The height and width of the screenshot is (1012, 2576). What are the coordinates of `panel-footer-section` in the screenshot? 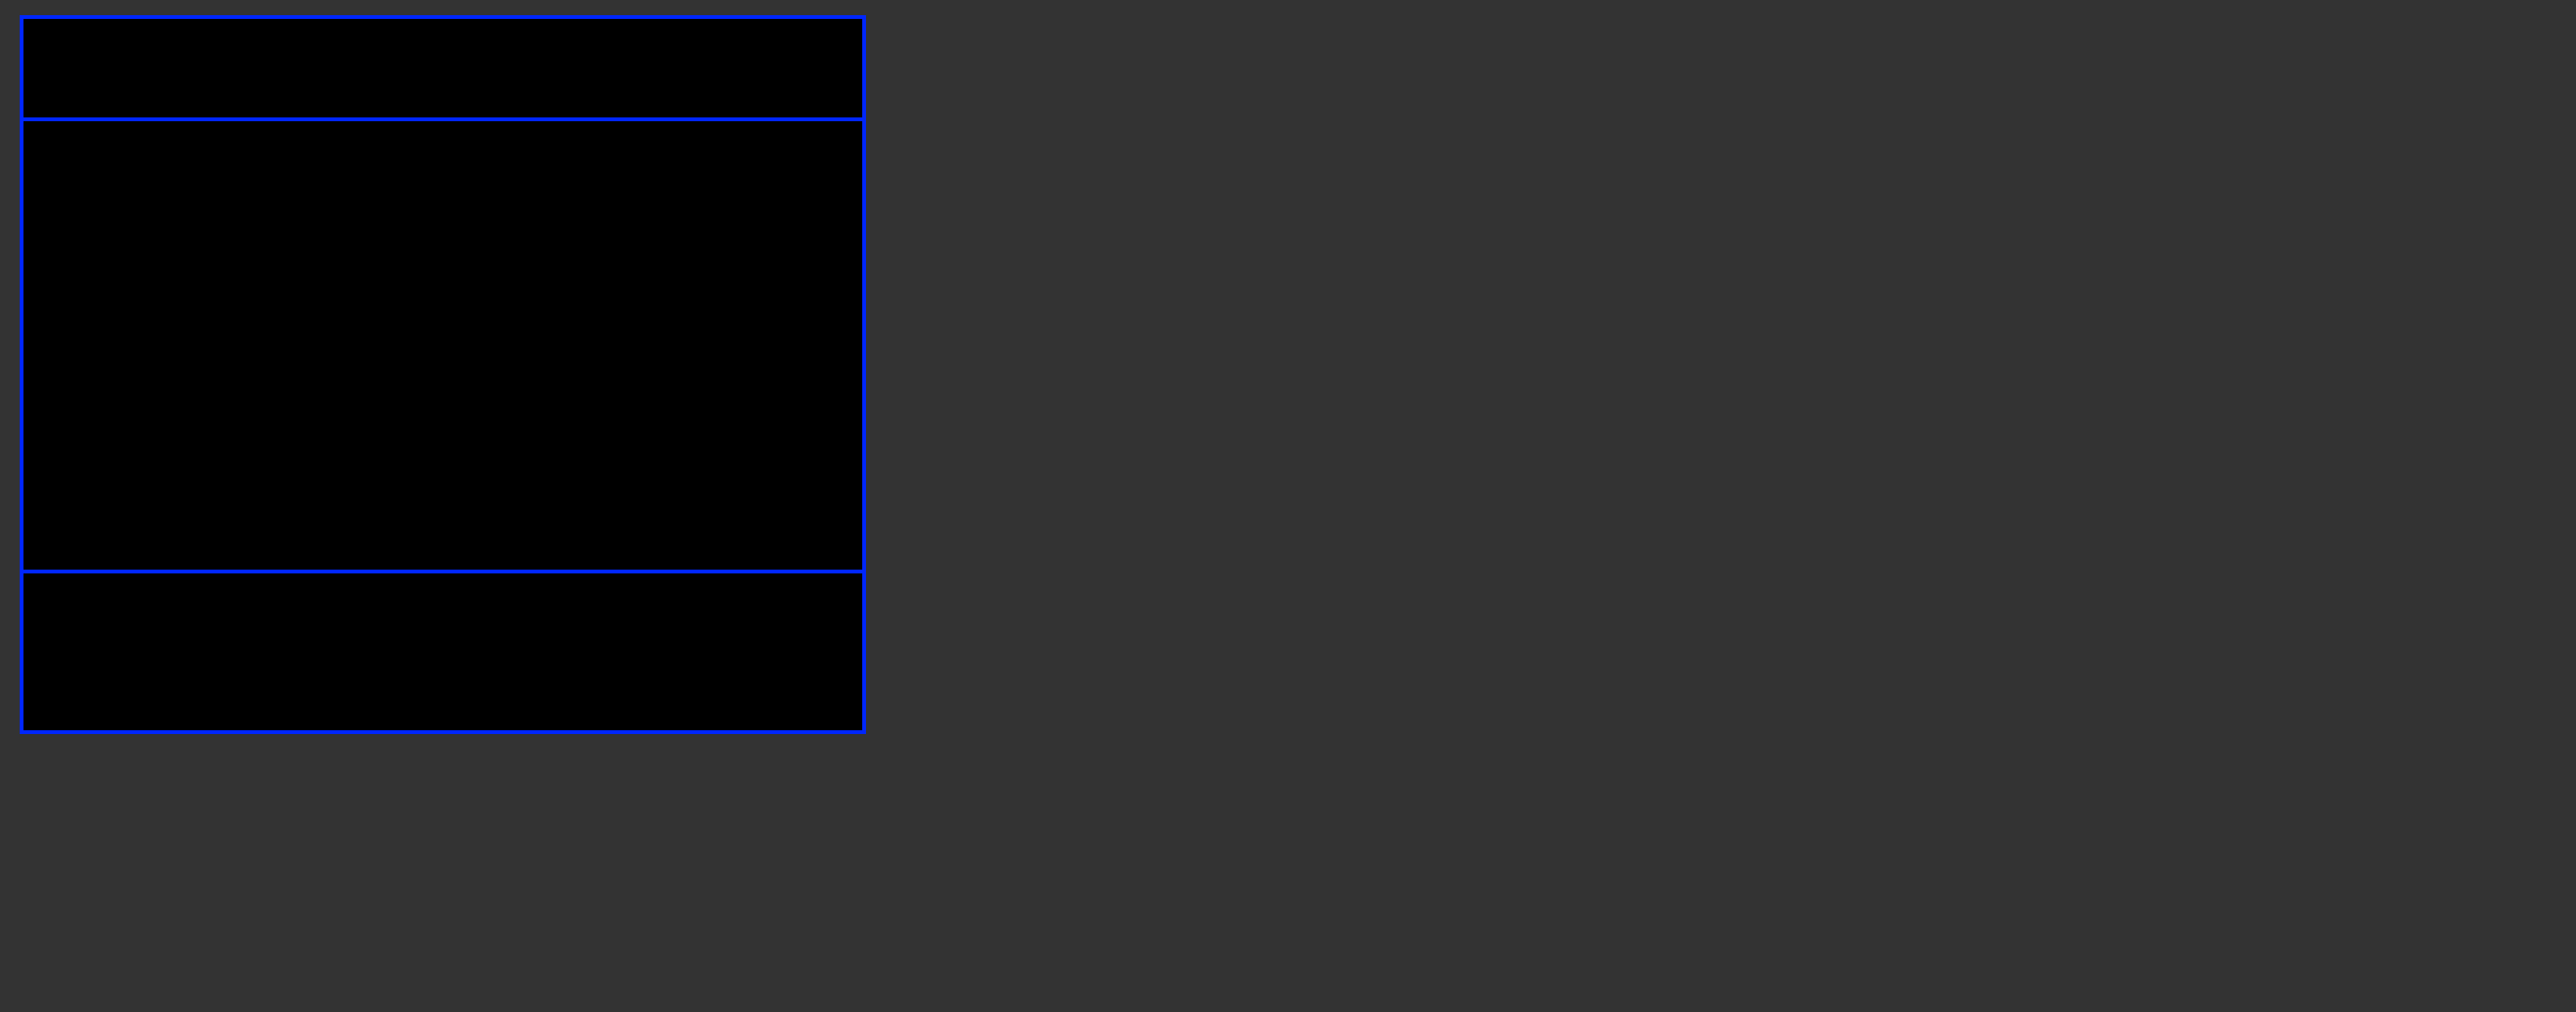 It's located at (442, 651).